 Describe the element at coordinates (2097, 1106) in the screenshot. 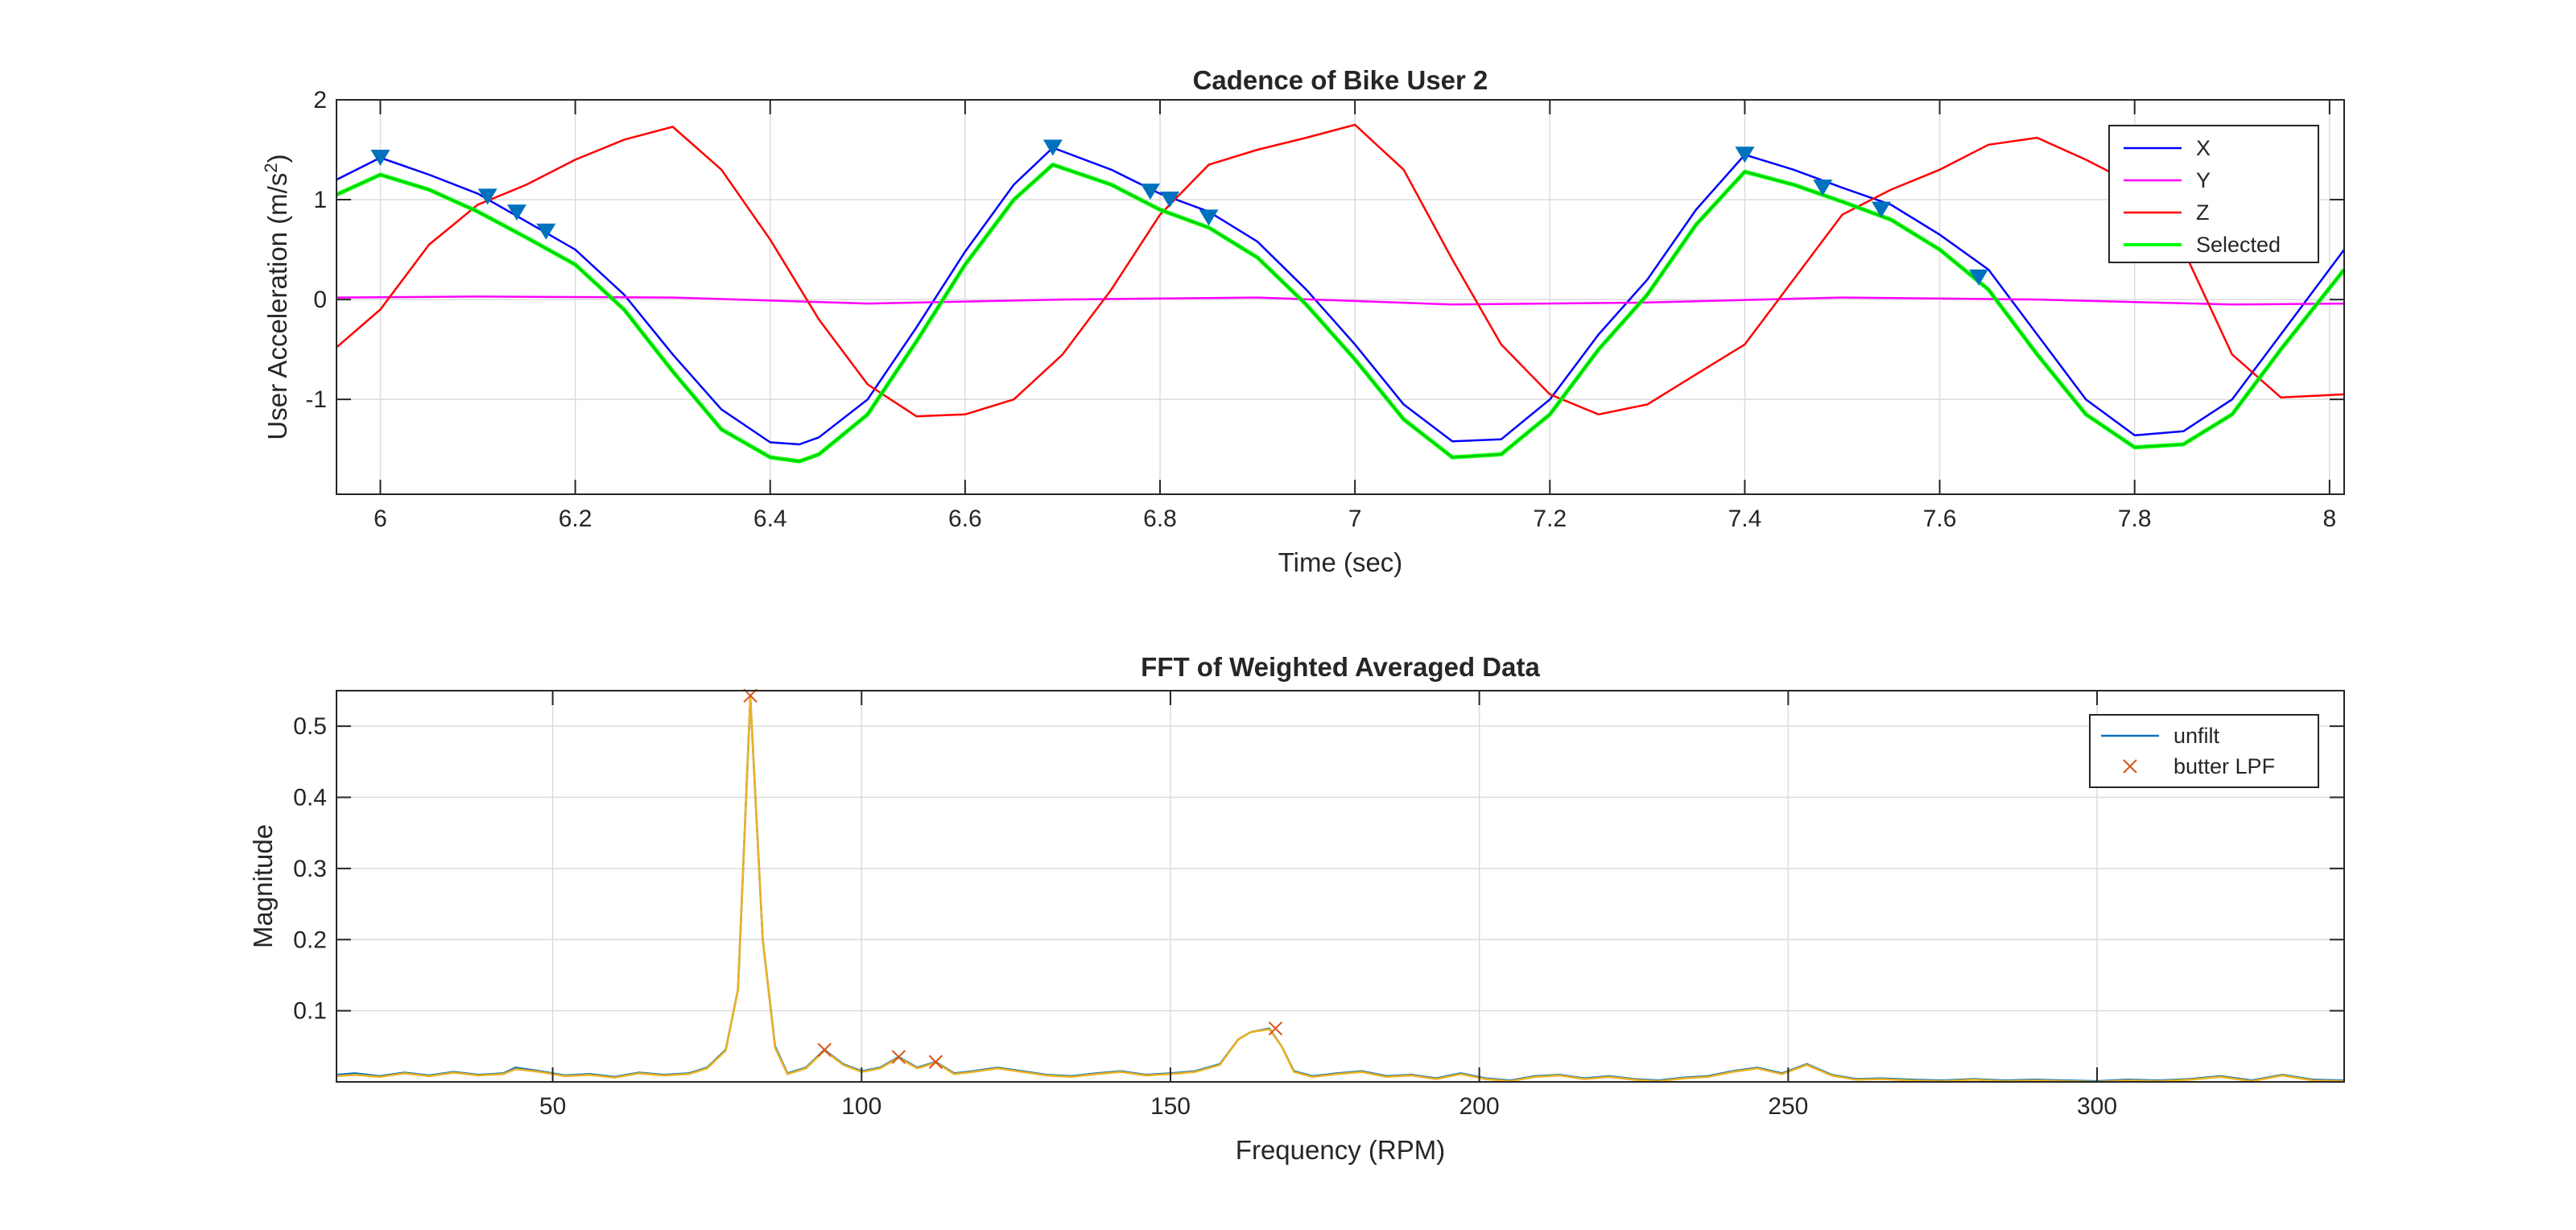

I see `fft-xtick-label: 300` at that location.